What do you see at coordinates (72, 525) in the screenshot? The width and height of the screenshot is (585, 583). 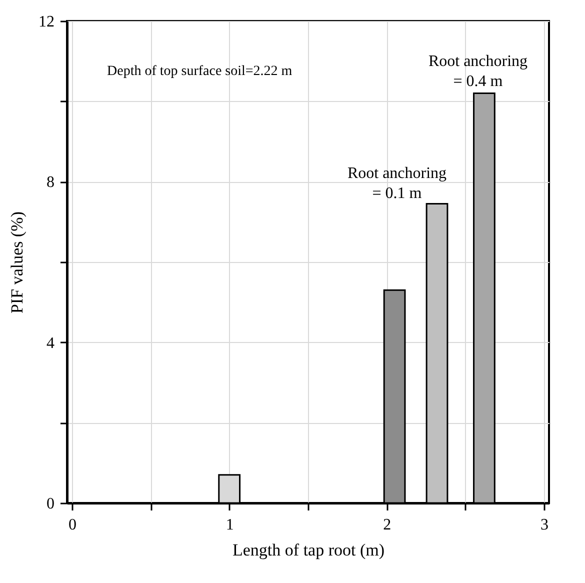 I see `x-tick-label: 0` at bounding box center [72, 525].